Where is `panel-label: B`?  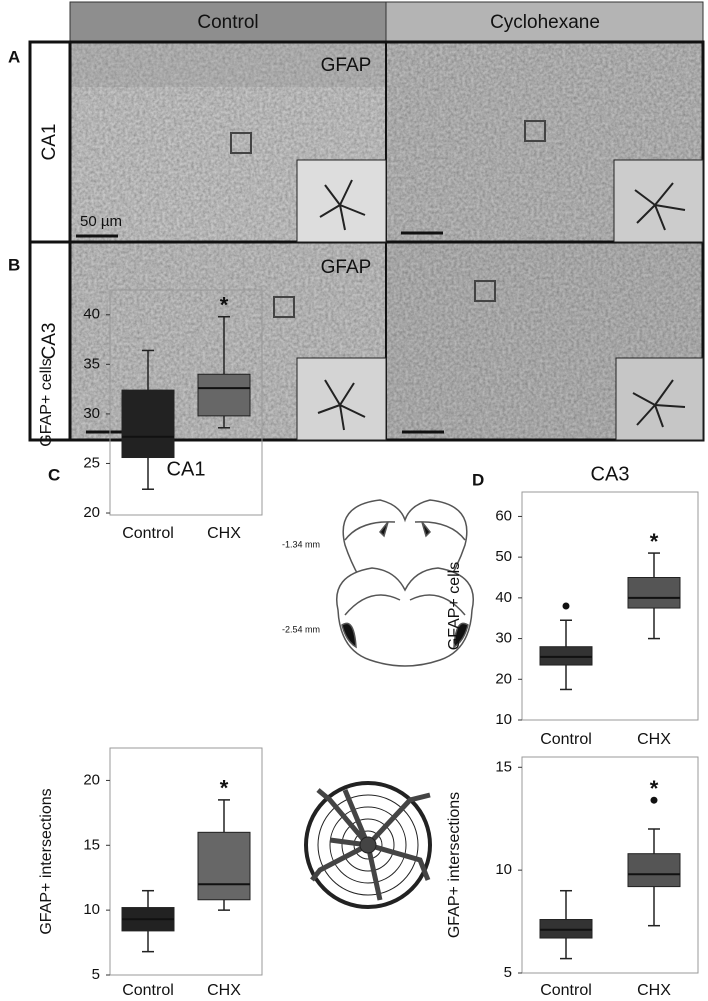
panel-label: B is located at coordinates (14, 264).